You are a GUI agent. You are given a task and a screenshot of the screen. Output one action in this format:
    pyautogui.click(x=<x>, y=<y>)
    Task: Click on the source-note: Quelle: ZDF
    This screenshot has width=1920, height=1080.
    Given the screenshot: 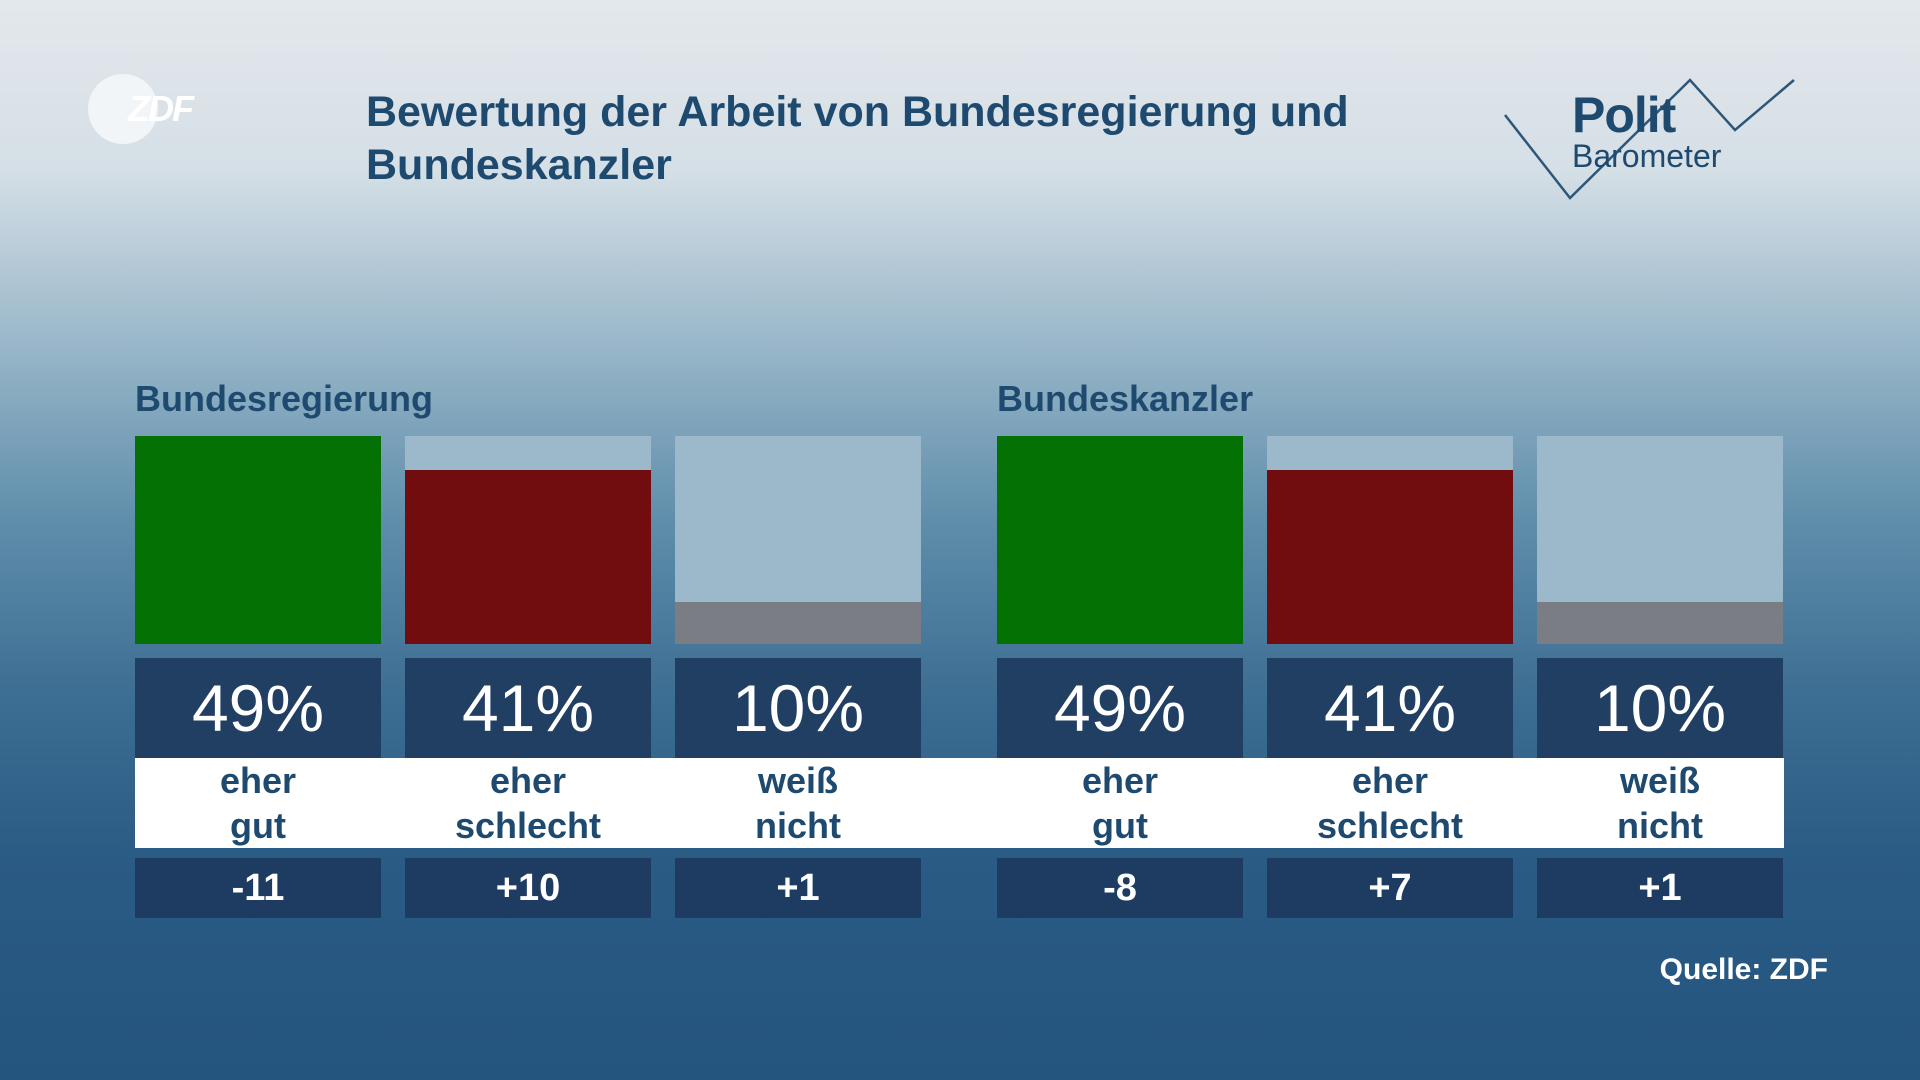 What is the action you would take?
    pyautogui.click(x=1743, y=969)
    